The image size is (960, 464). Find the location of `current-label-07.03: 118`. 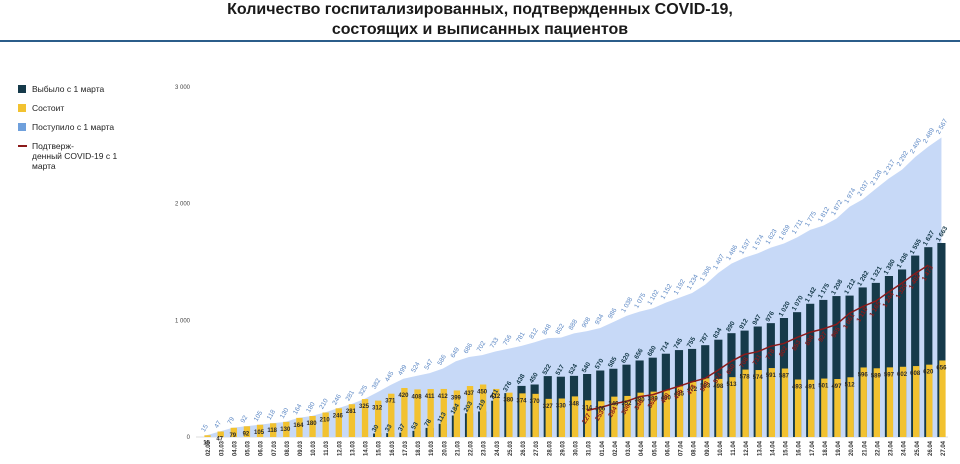

current-label-07.03: 118 is located at coordinates (272, 431).